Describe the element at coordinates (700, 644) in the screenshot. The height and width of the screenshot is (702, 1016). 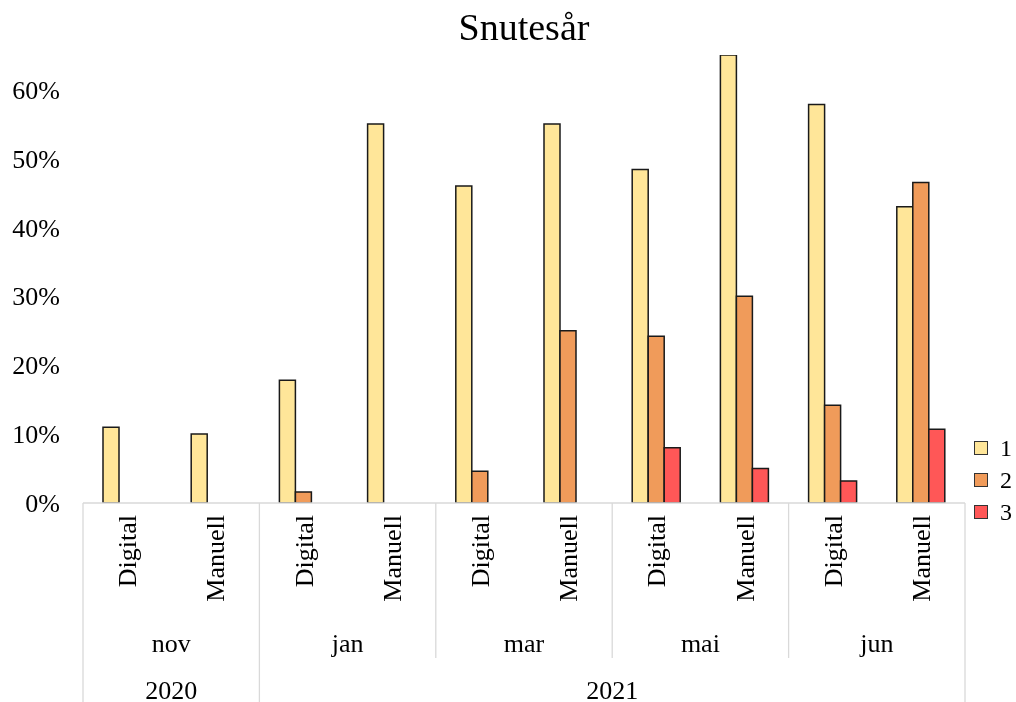
I see `text: mai` at that location.